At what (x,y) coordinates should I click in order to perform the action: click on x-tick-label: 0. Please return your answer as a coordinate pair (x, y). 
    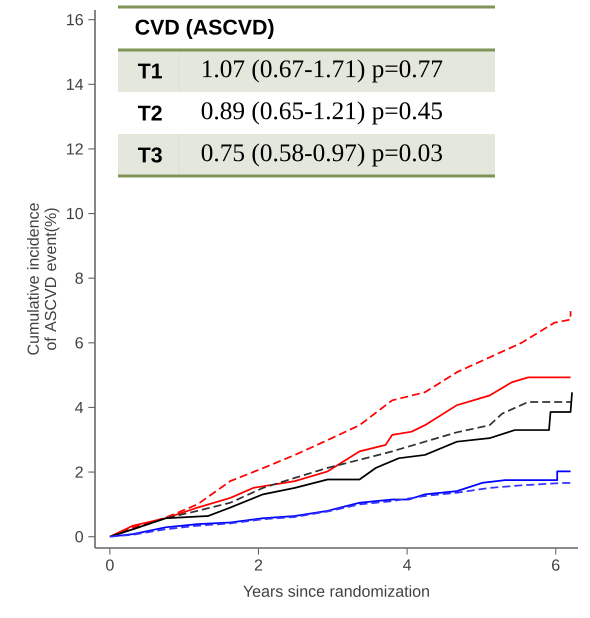
    Looking at the image, I should click on (110, 565).